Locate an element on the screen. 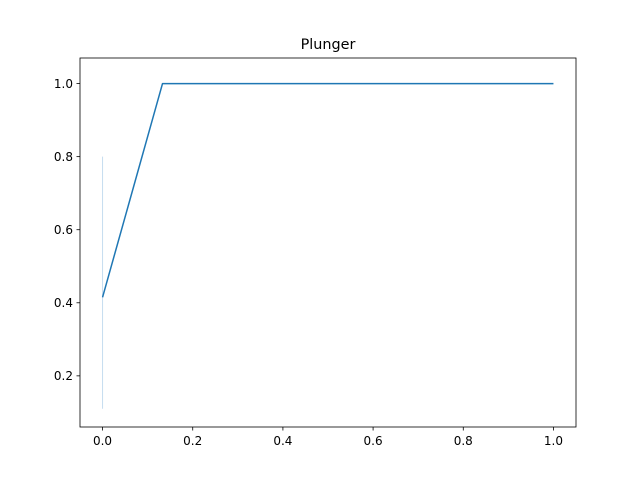 This screenshot has width=640, height=480. y-tick-label: 0.2 is located at coordinates (63, 376).